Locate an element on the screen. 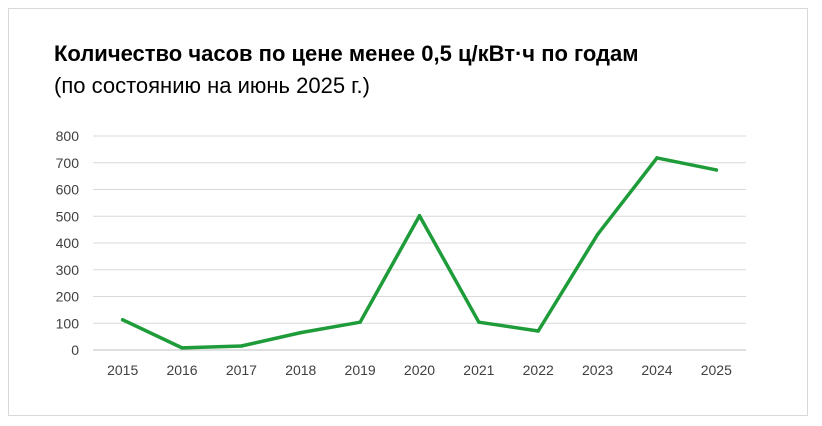 This screenshot has height=426, width=822. y-tick-label: 700 is located at coordinates (68, 163).